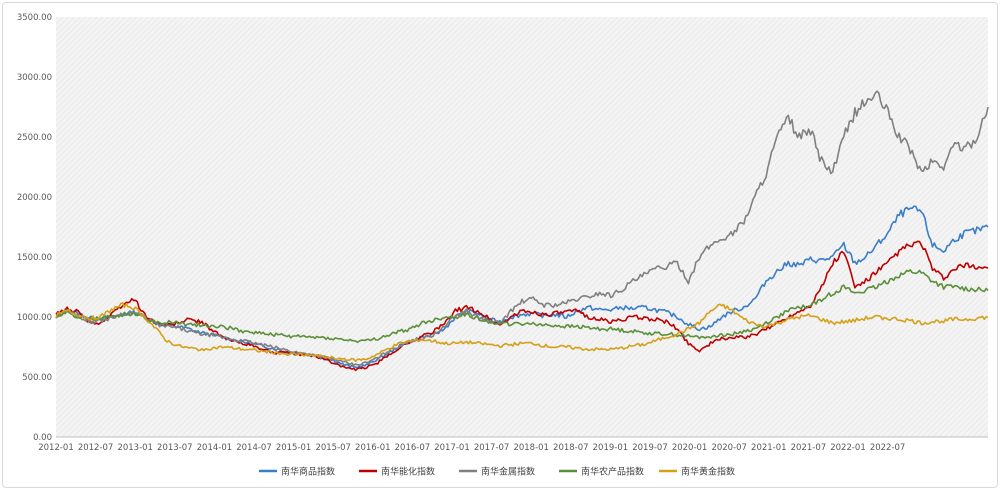 The width and height of the screenshot is (1000, 491). Describe the element at coordinates (34, 318) in the screenshot. I see `y-tick-label: 1000.00` at that location.